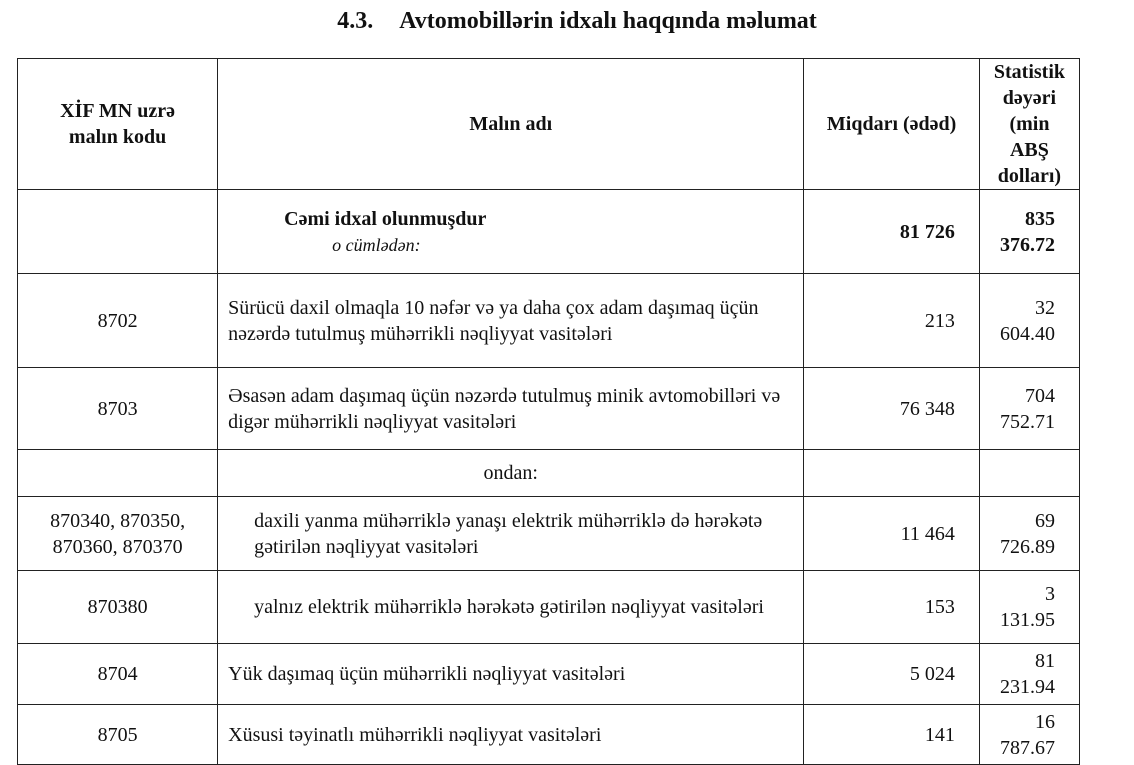  Describe the element at coordinates (355, 21) in the screenshot. I see `section-number: 4.3.` at that location.